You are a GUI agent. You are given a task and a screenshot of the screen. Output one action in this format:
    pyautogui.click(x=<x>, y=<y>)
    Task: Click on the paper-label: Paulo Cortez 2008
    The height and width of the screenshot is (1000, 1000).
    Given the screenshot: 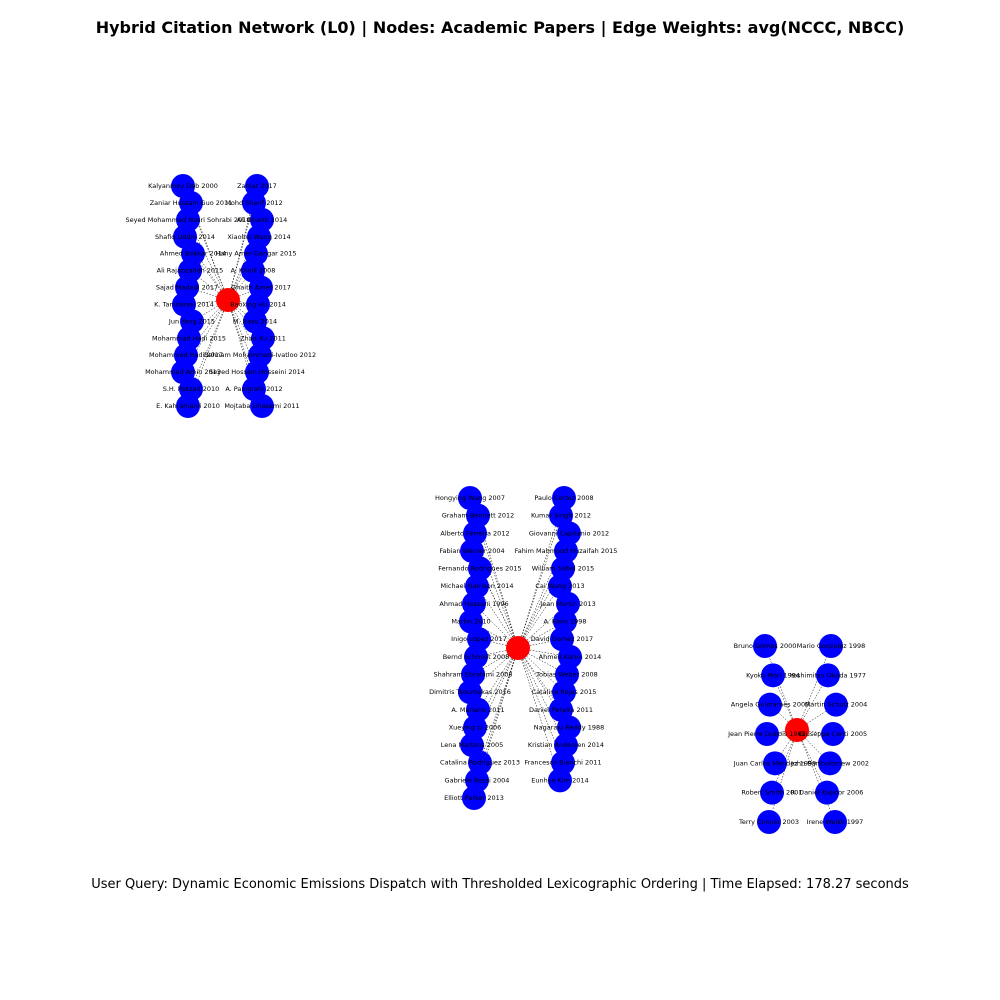 What is the action you would take?
    pyautogui.click(x=563, y=498)
    